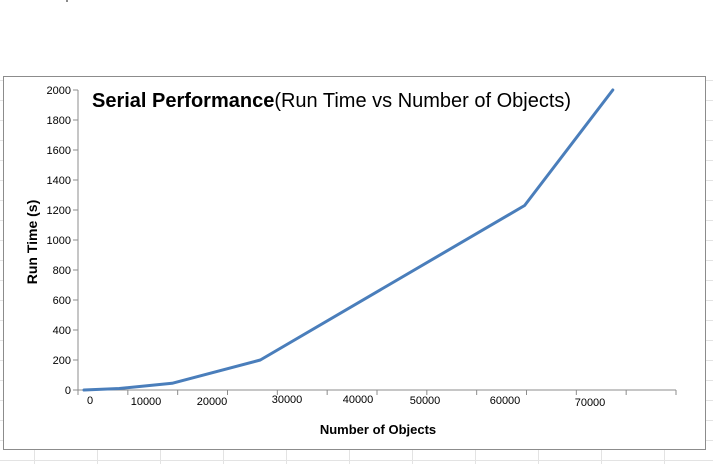 The height and width of the screenshot is (464, 713). What do you see at coordinates (90, 401) in the screenshot?
I see `x-tick-label: 0` at bounding box center [90, 401].